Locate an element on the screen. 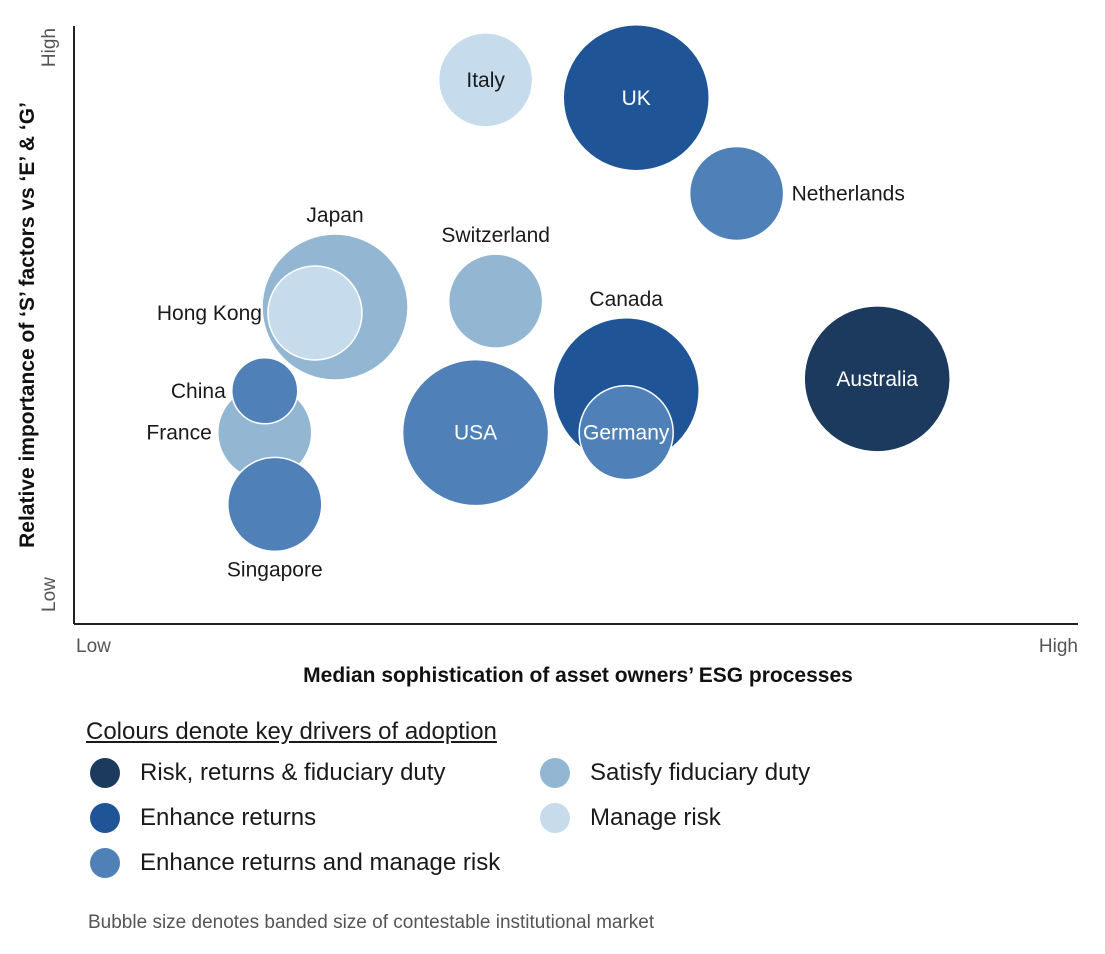 Image resolution: width=1105 pixels, height=954 pixels. bubble-uk is located at coordinates (636, 98).